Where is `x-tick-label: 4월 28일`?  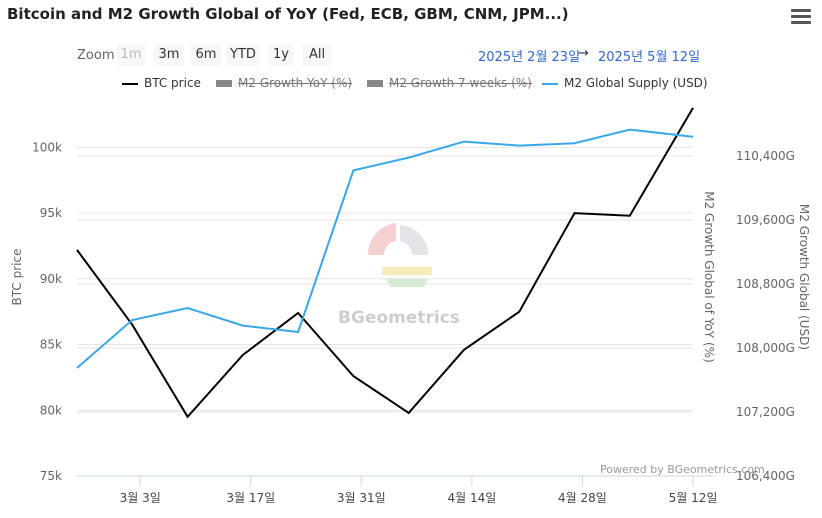 x-tick-label: 4월 28일 is located at coordinates (582, 498).